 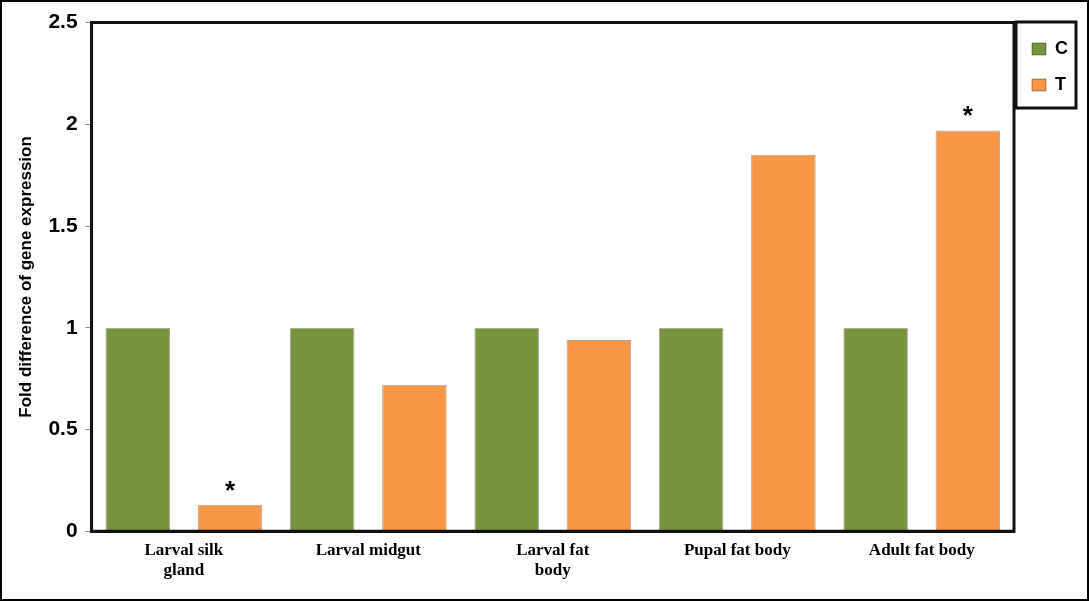 What do you see at coordinates (184, 559) in the screenshot?
I see `x-tick-label: Larval silk gland` at bounding box center [184, 559].